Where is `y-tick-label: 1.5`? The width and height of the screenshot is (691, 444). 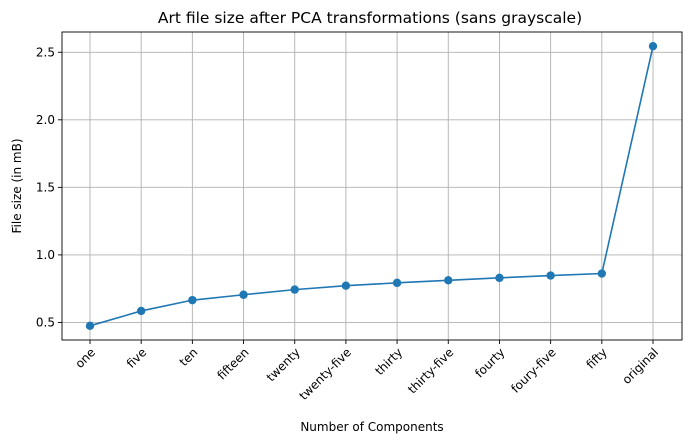 y-tick-label: 1.5 is located at coordinates (45, 187).